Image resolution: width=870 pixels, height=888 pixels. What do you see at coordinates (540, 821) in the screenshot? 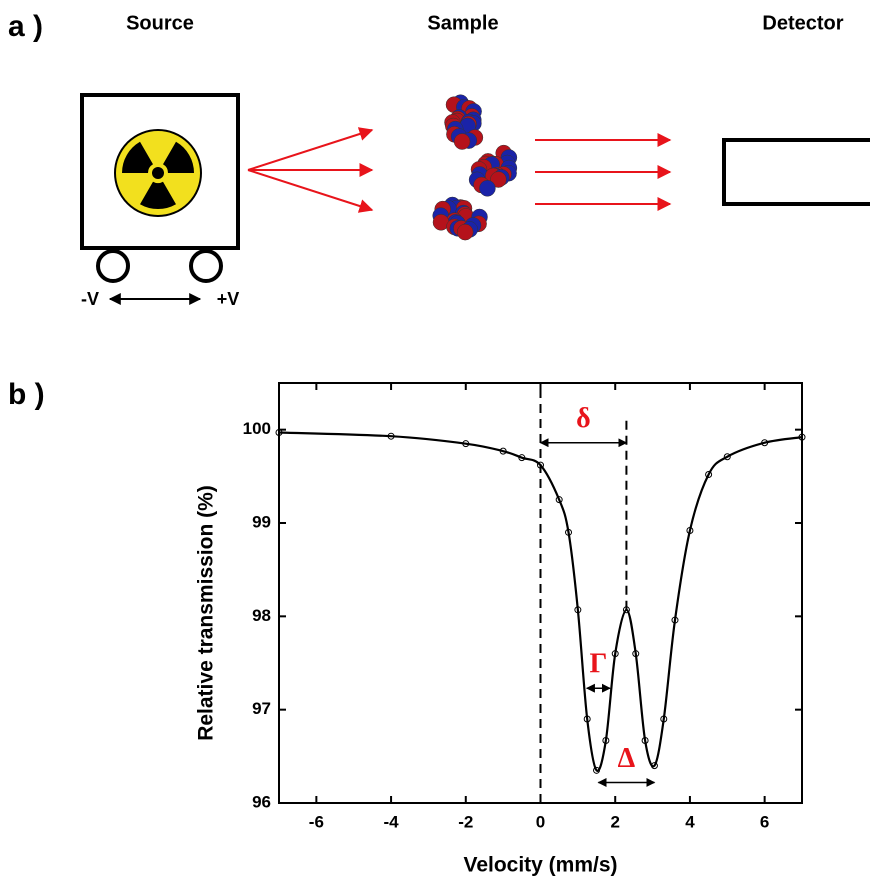
I see `x-tick-label: 0` at bounding box center [540, 821].